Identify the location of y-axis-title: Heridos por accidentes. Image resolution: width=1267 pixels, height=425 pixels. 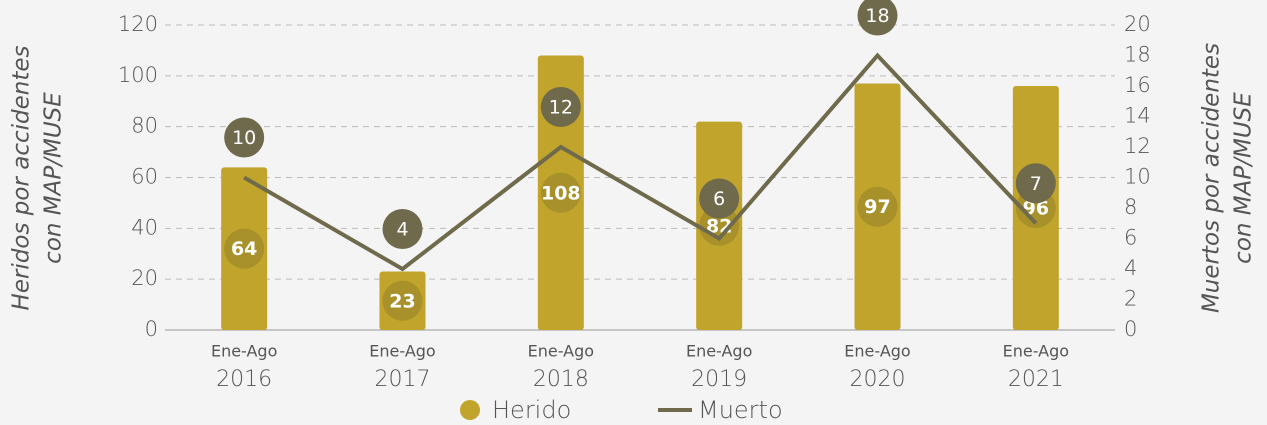
(22, 178).